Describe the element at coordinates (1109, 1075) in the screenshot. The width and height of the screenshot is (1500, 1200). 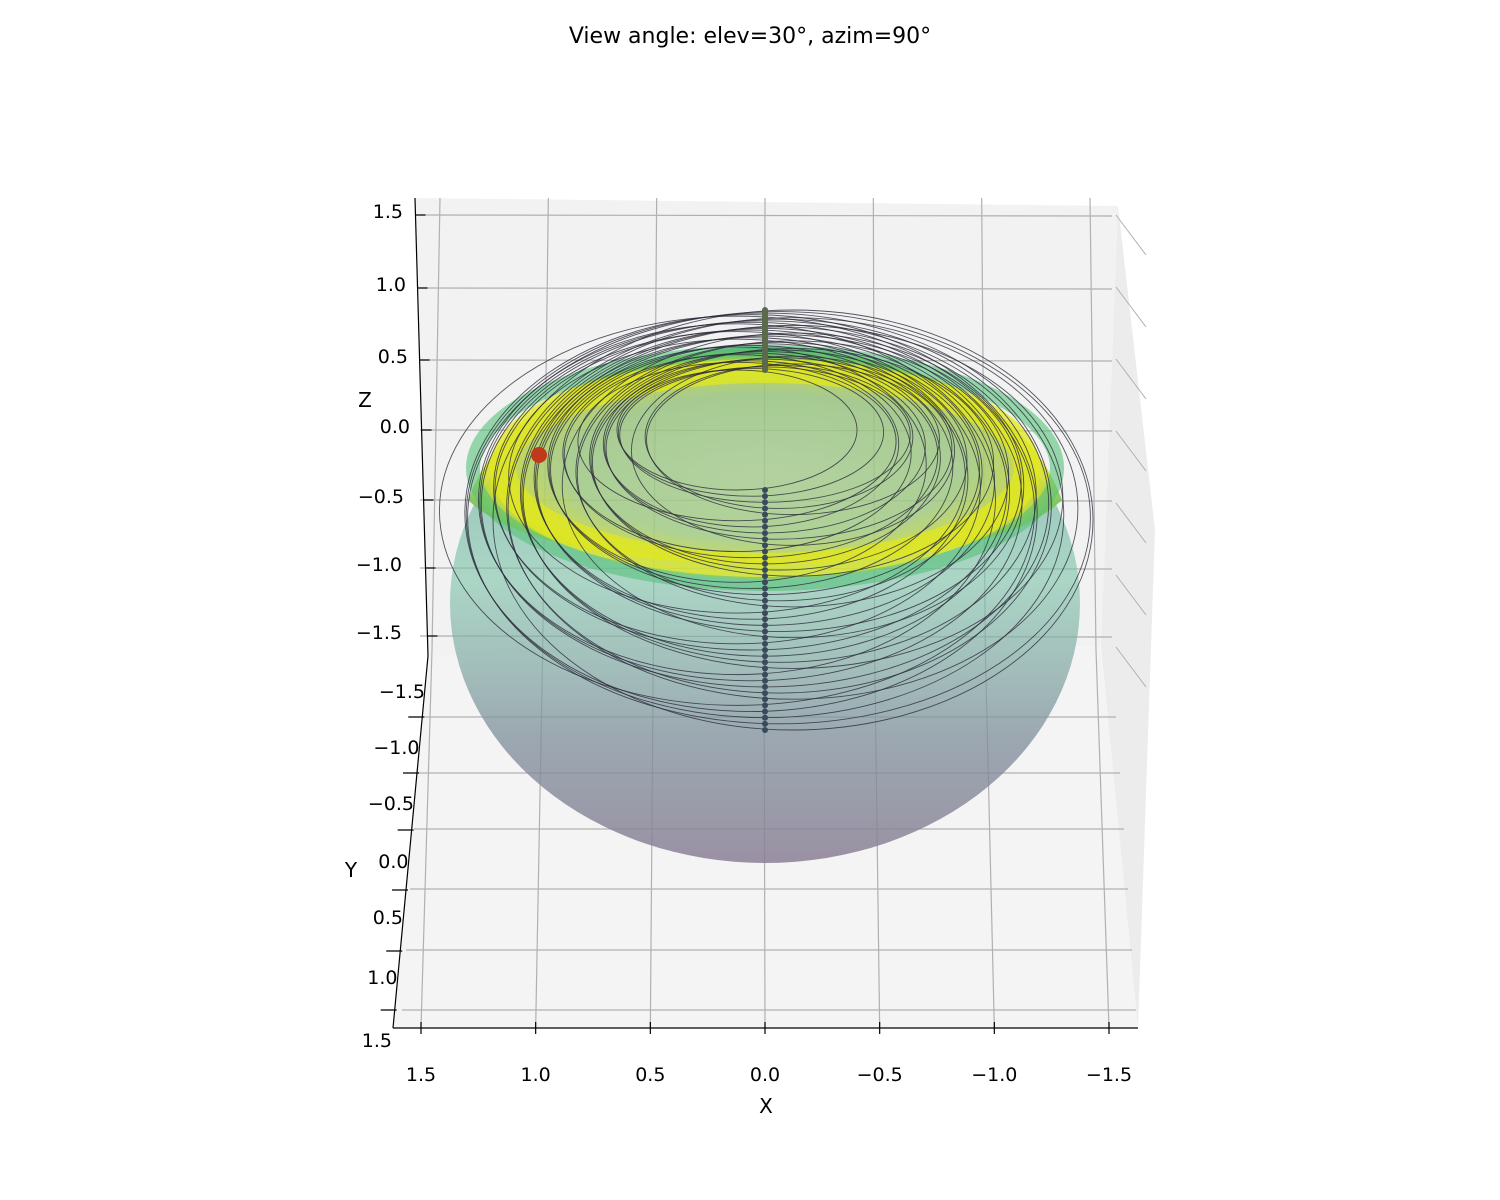
I see `x-tick-label: −1.5` at that location.